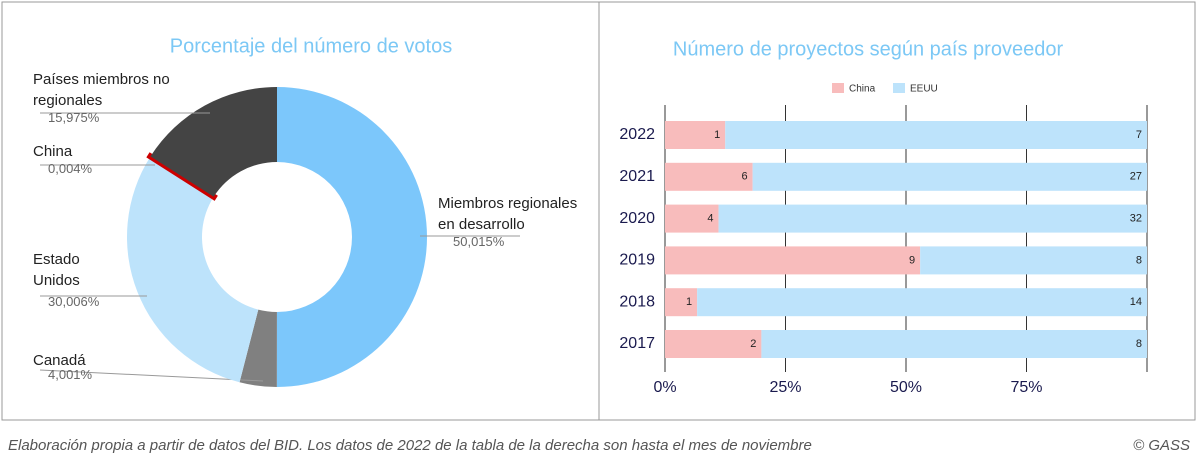 This screenshot has height=457, width=1200. What do you see at coordinates (70, 168) in the screenshot?
I see `value-label: 0,004%` at bounding box center [70, 168].